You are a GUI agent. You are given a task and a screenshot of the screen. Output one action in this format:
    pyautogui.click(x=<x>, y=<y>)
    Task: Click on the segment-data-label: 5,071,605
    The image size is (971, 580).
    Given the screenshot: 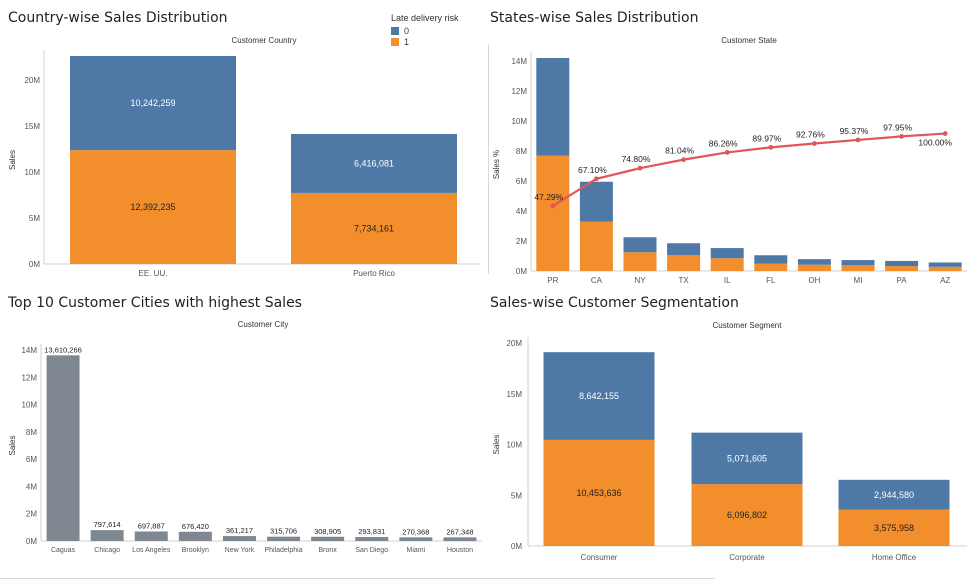 What is the action you would take?
    pyautogui.click(x=747, y=458)
    